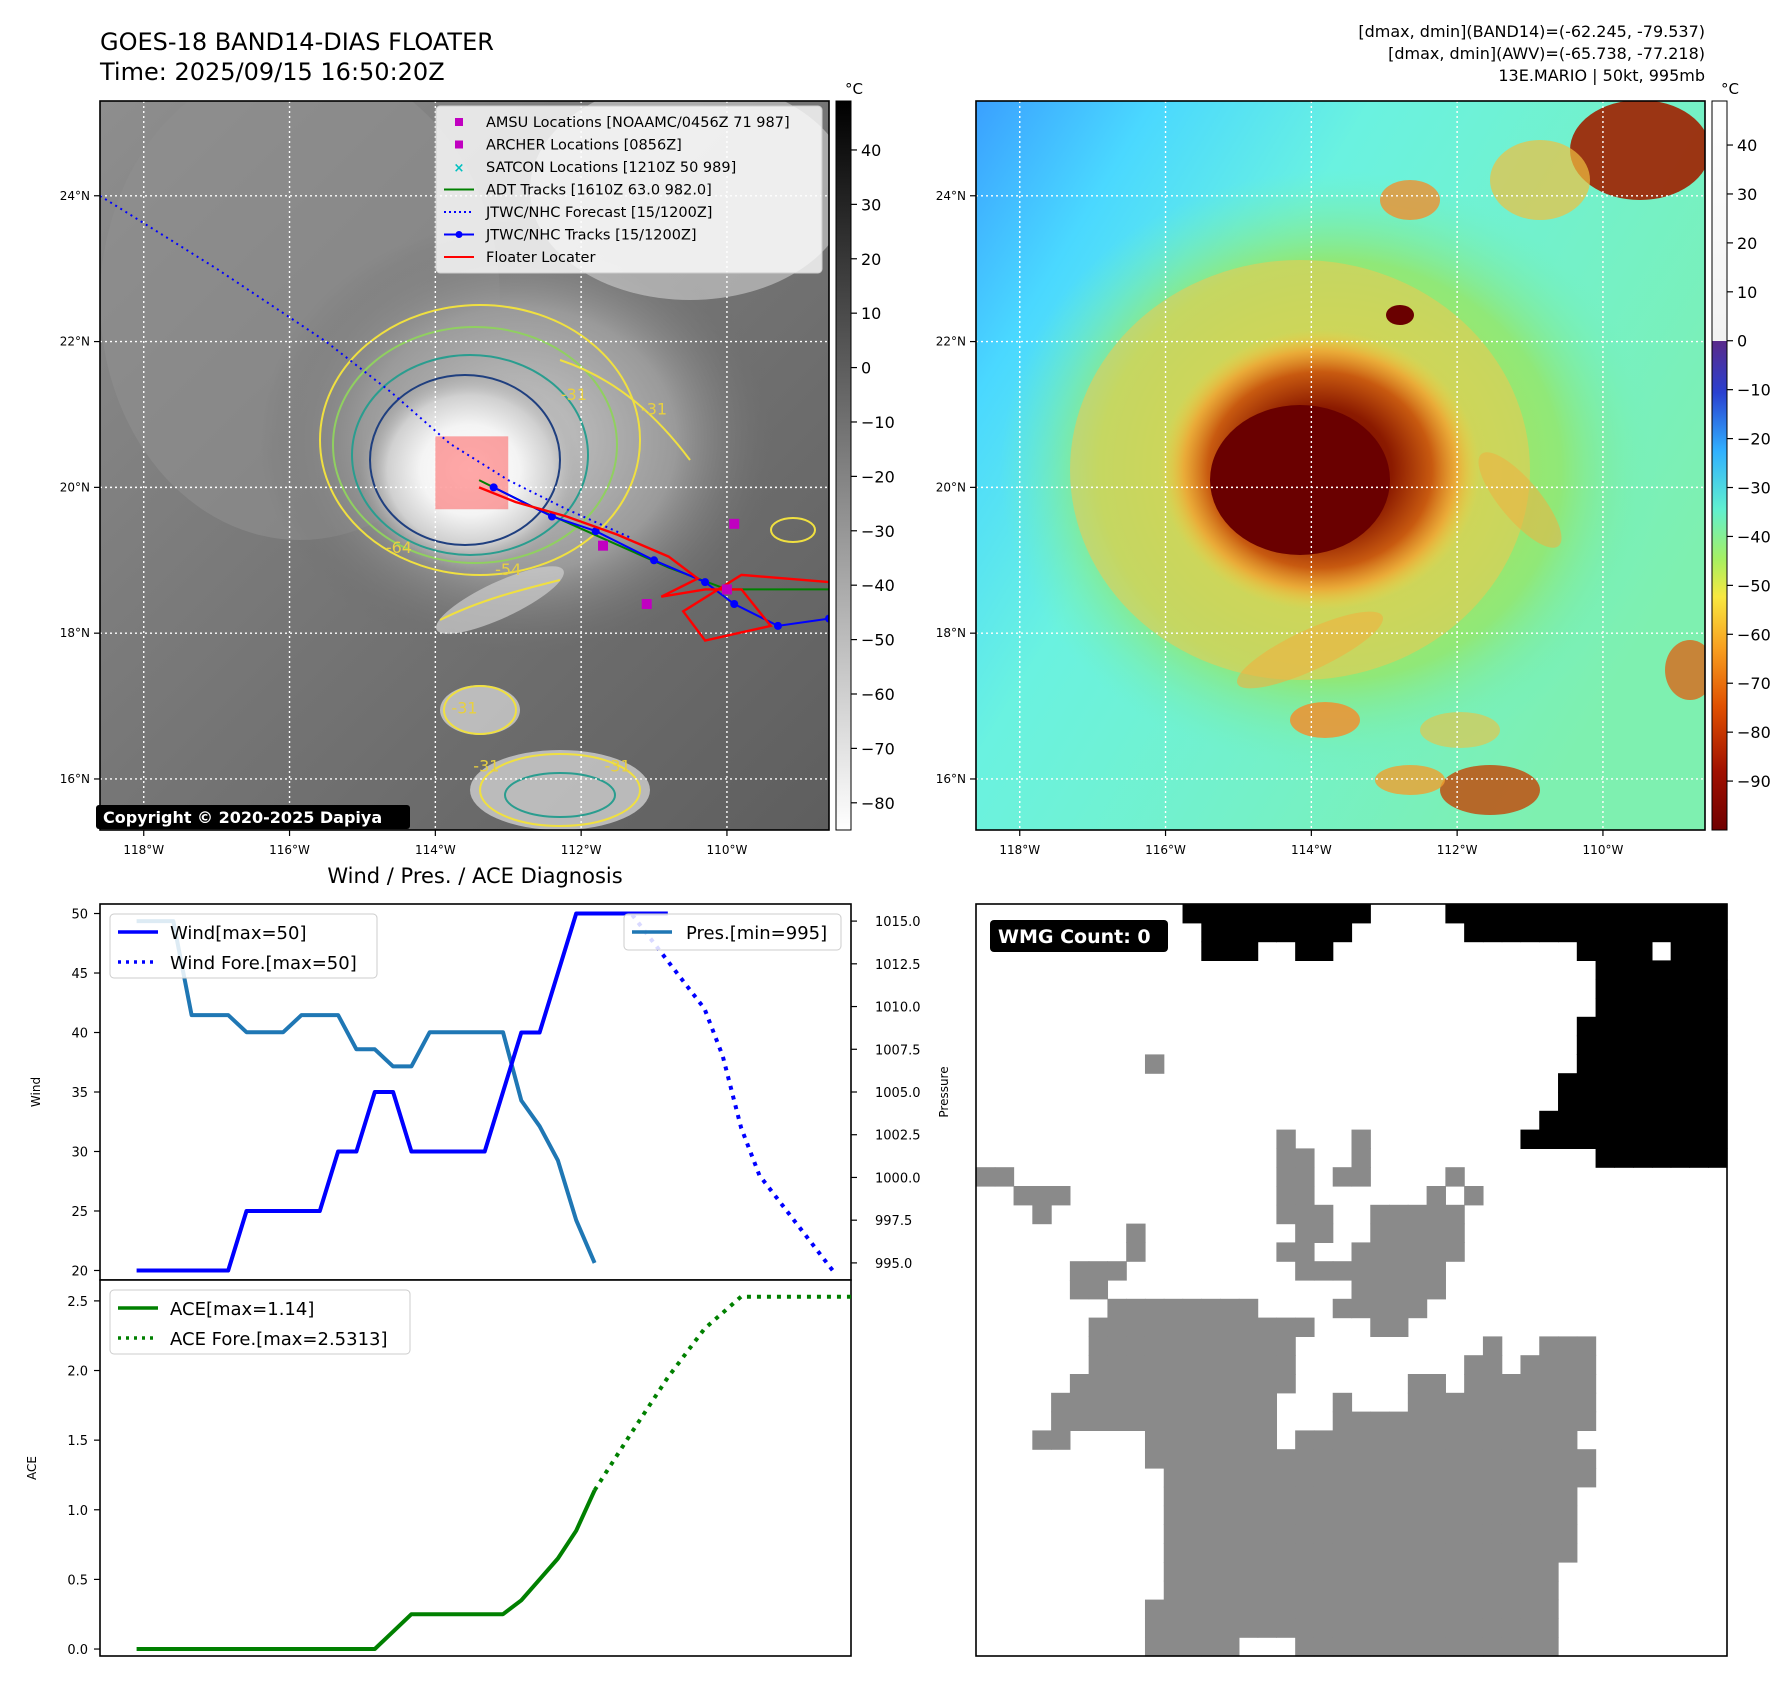  I want to click on ir-legend-box, so click(629, 189).